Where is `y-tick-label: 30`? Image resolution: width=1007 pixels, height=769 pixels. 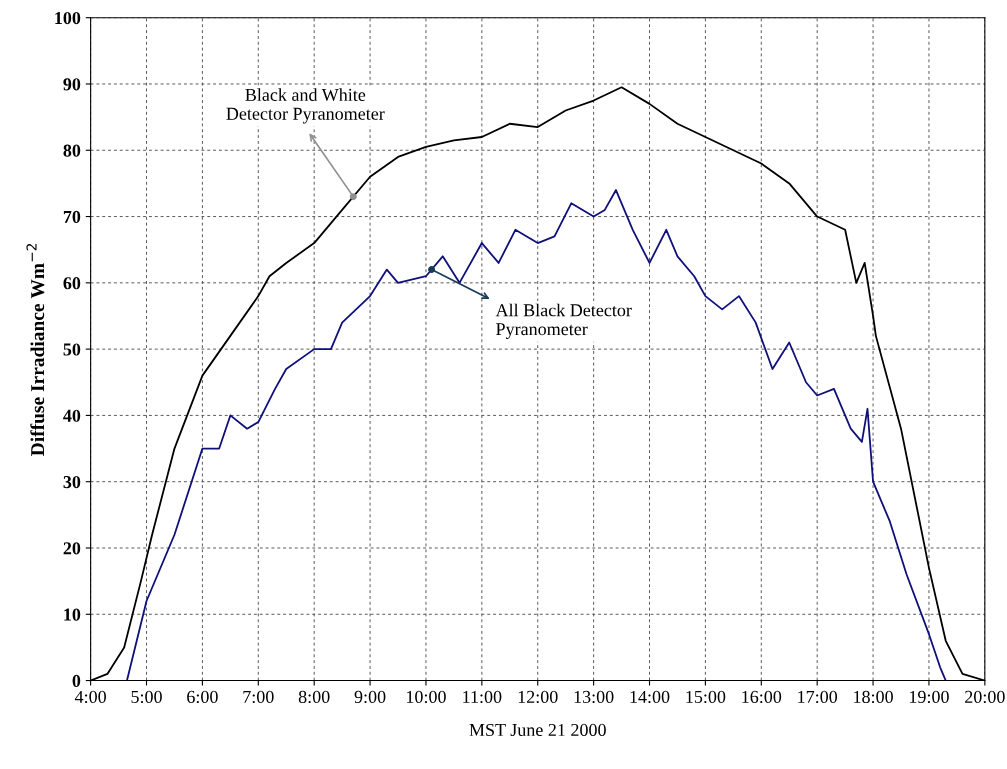
y-tick-label: 30 is located at coordinates (72, 482).